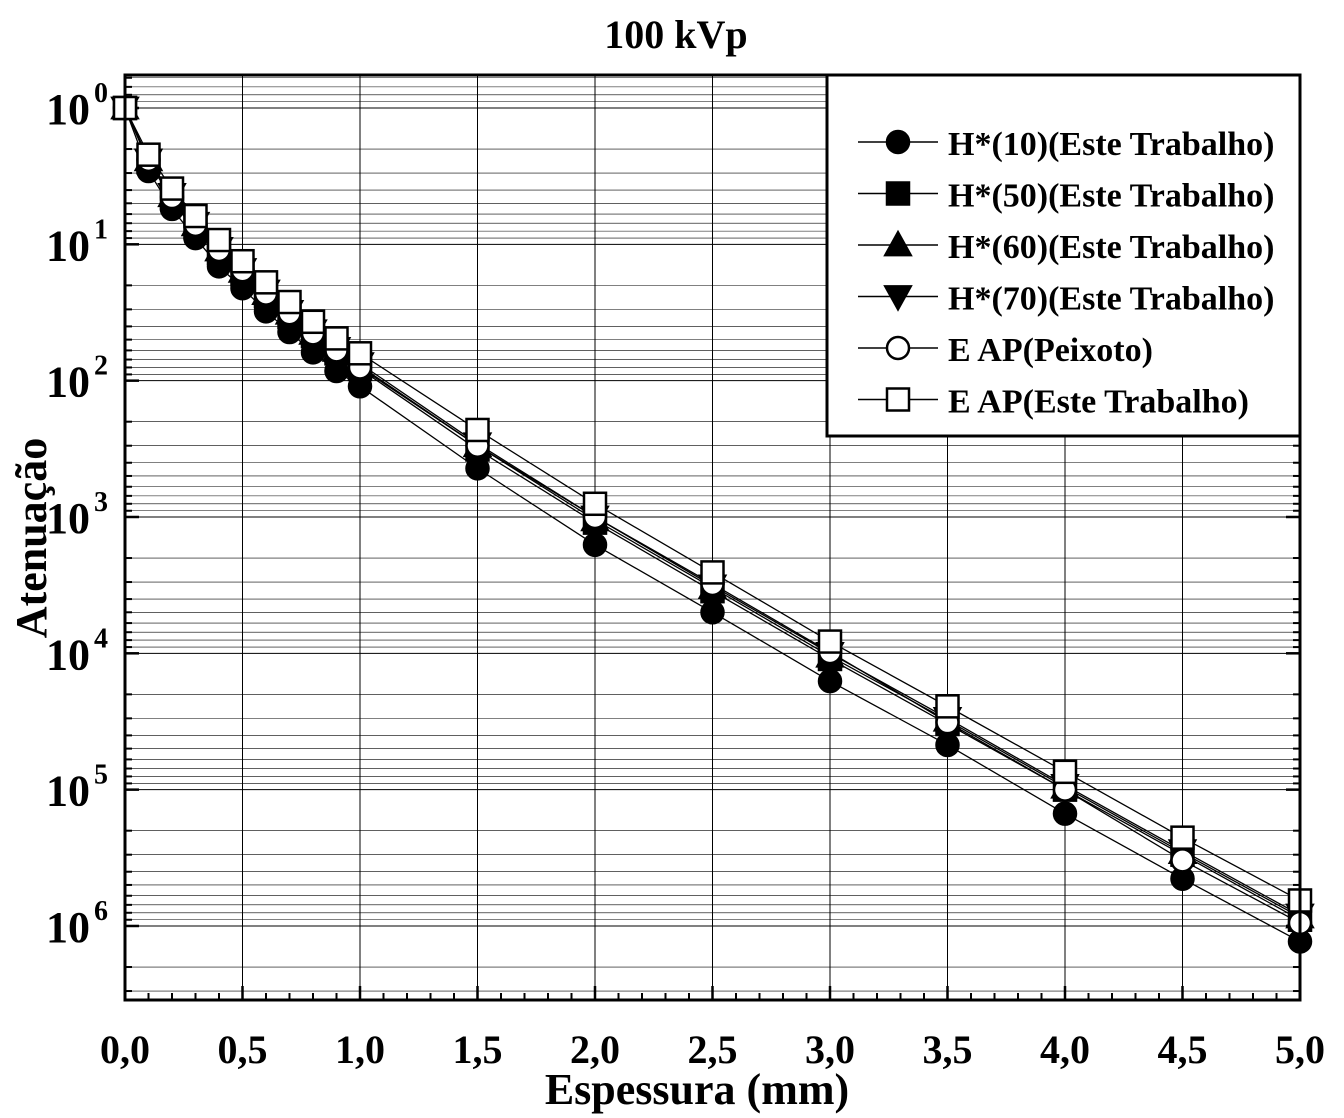  I want to click on x-tick-label: 1,5, so click(478, 1049).